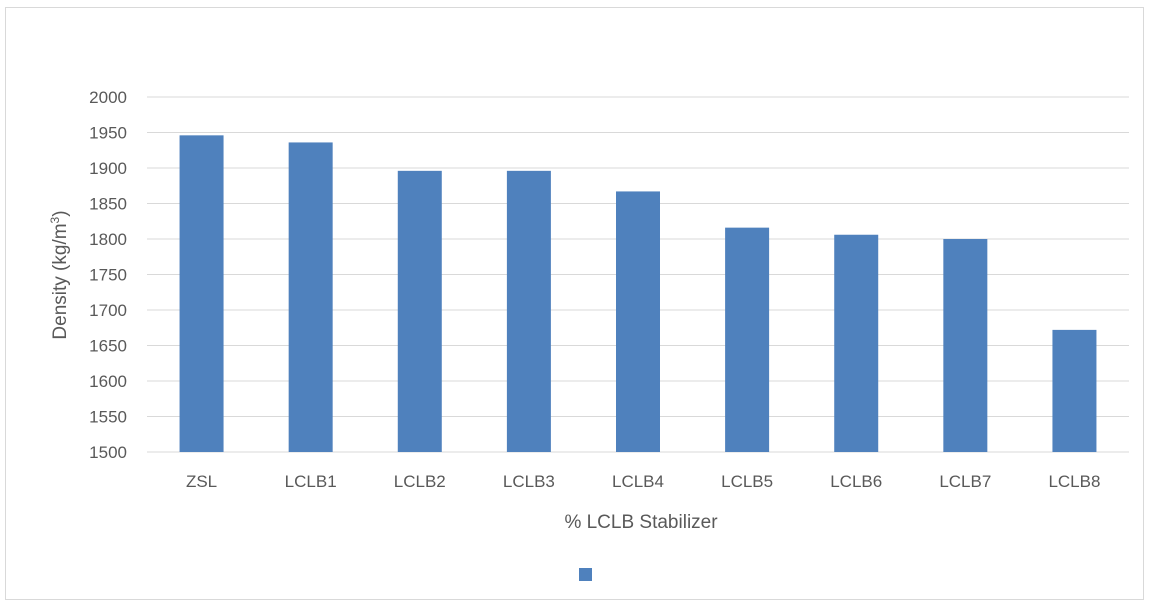 Image resolution: width=1150 pixels, height=607 pixels. What do you see at coordinates (108, 417) in the screenshot?
I see `y-tick-label: 1550` at bounding box center [108, 417].